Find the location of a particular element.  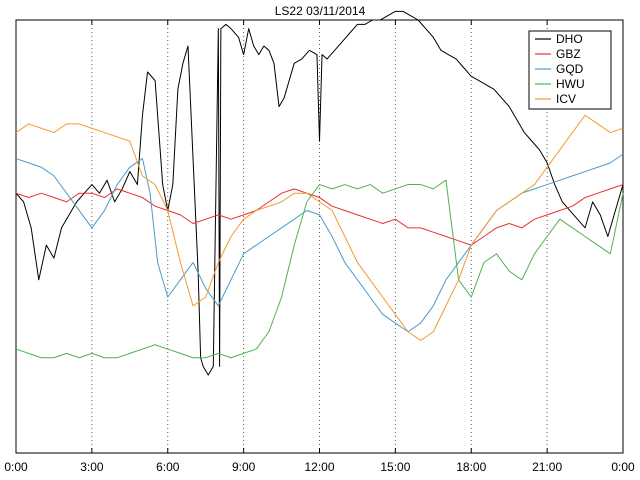

x-tick-label: 12:00 is located at coordinates (319, 467).